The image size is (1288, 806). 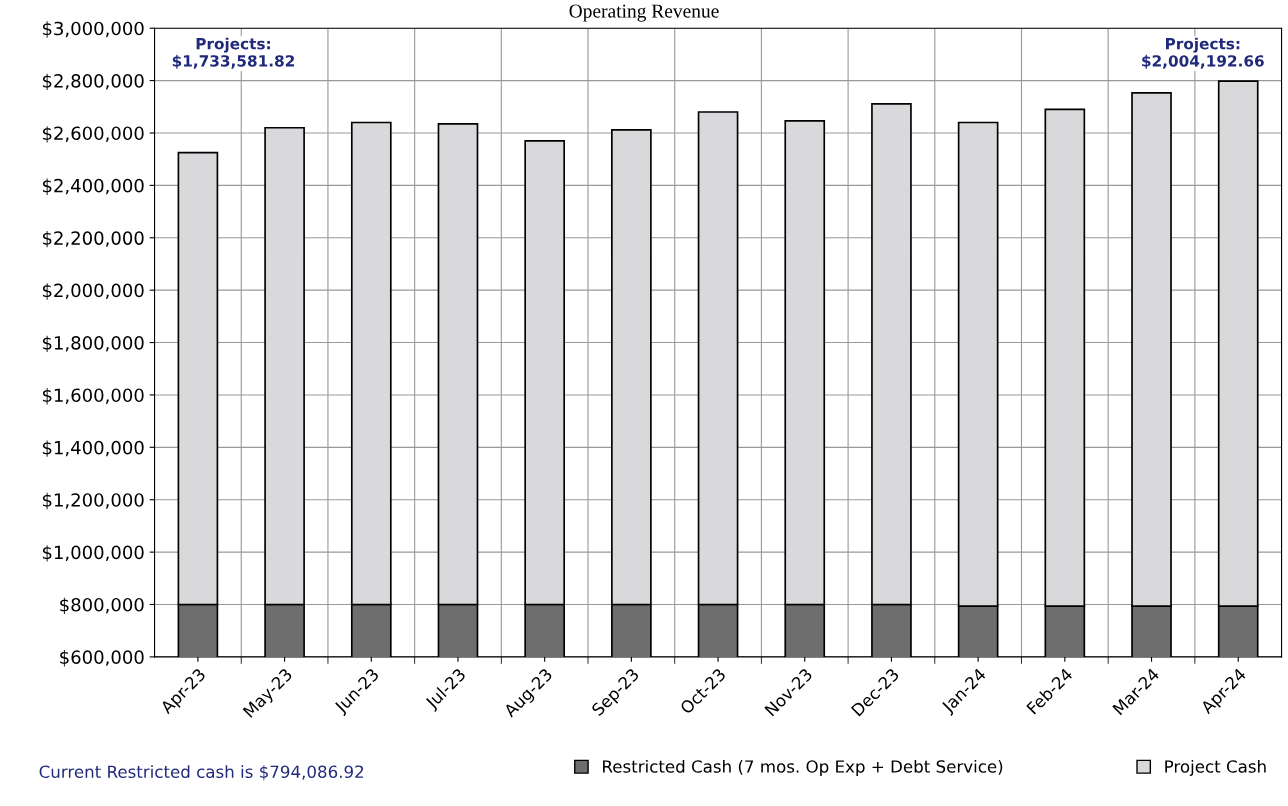 What do you see at coordinates (93, 553) in the screenshot?
I see `y-tick-label: $1,000,000` at bounding box center [93, 553].